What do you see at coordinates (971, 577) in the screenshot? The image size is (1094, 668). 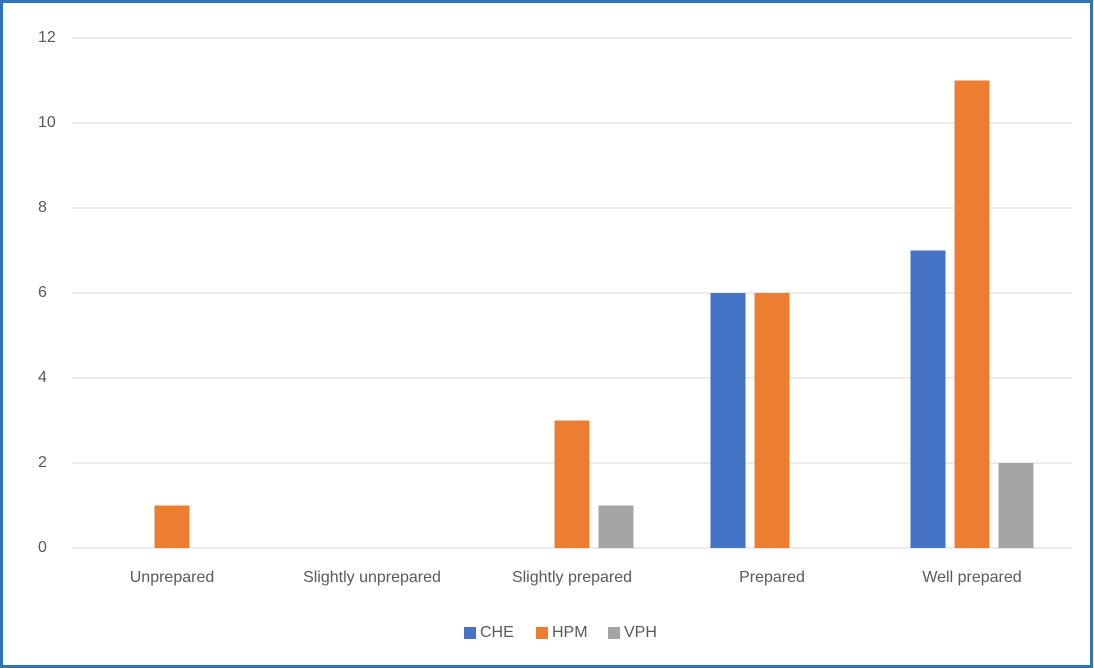 I see `x-tick-label: Well prepared` at bounding box center [971, 577].